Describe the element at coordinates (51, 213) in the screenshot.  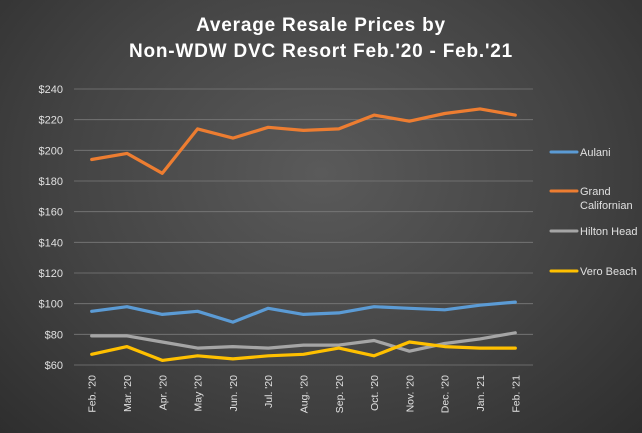
I see `y-tick-label: $160` at that location.